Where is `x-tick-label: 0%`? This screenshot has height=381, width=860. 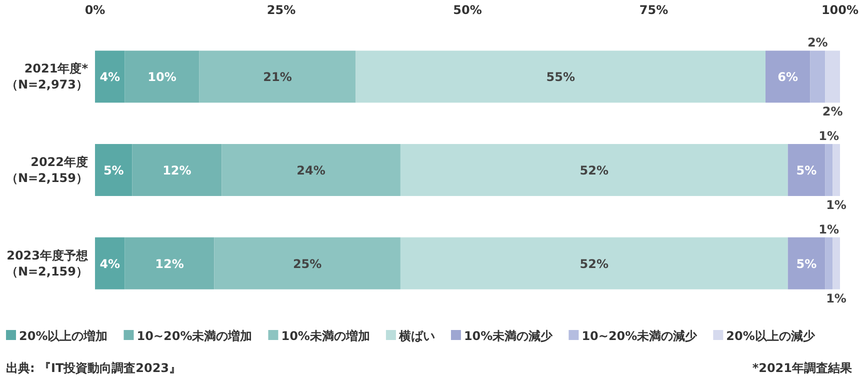 x-tick-label: 0% is located at coordinates (95, 10).